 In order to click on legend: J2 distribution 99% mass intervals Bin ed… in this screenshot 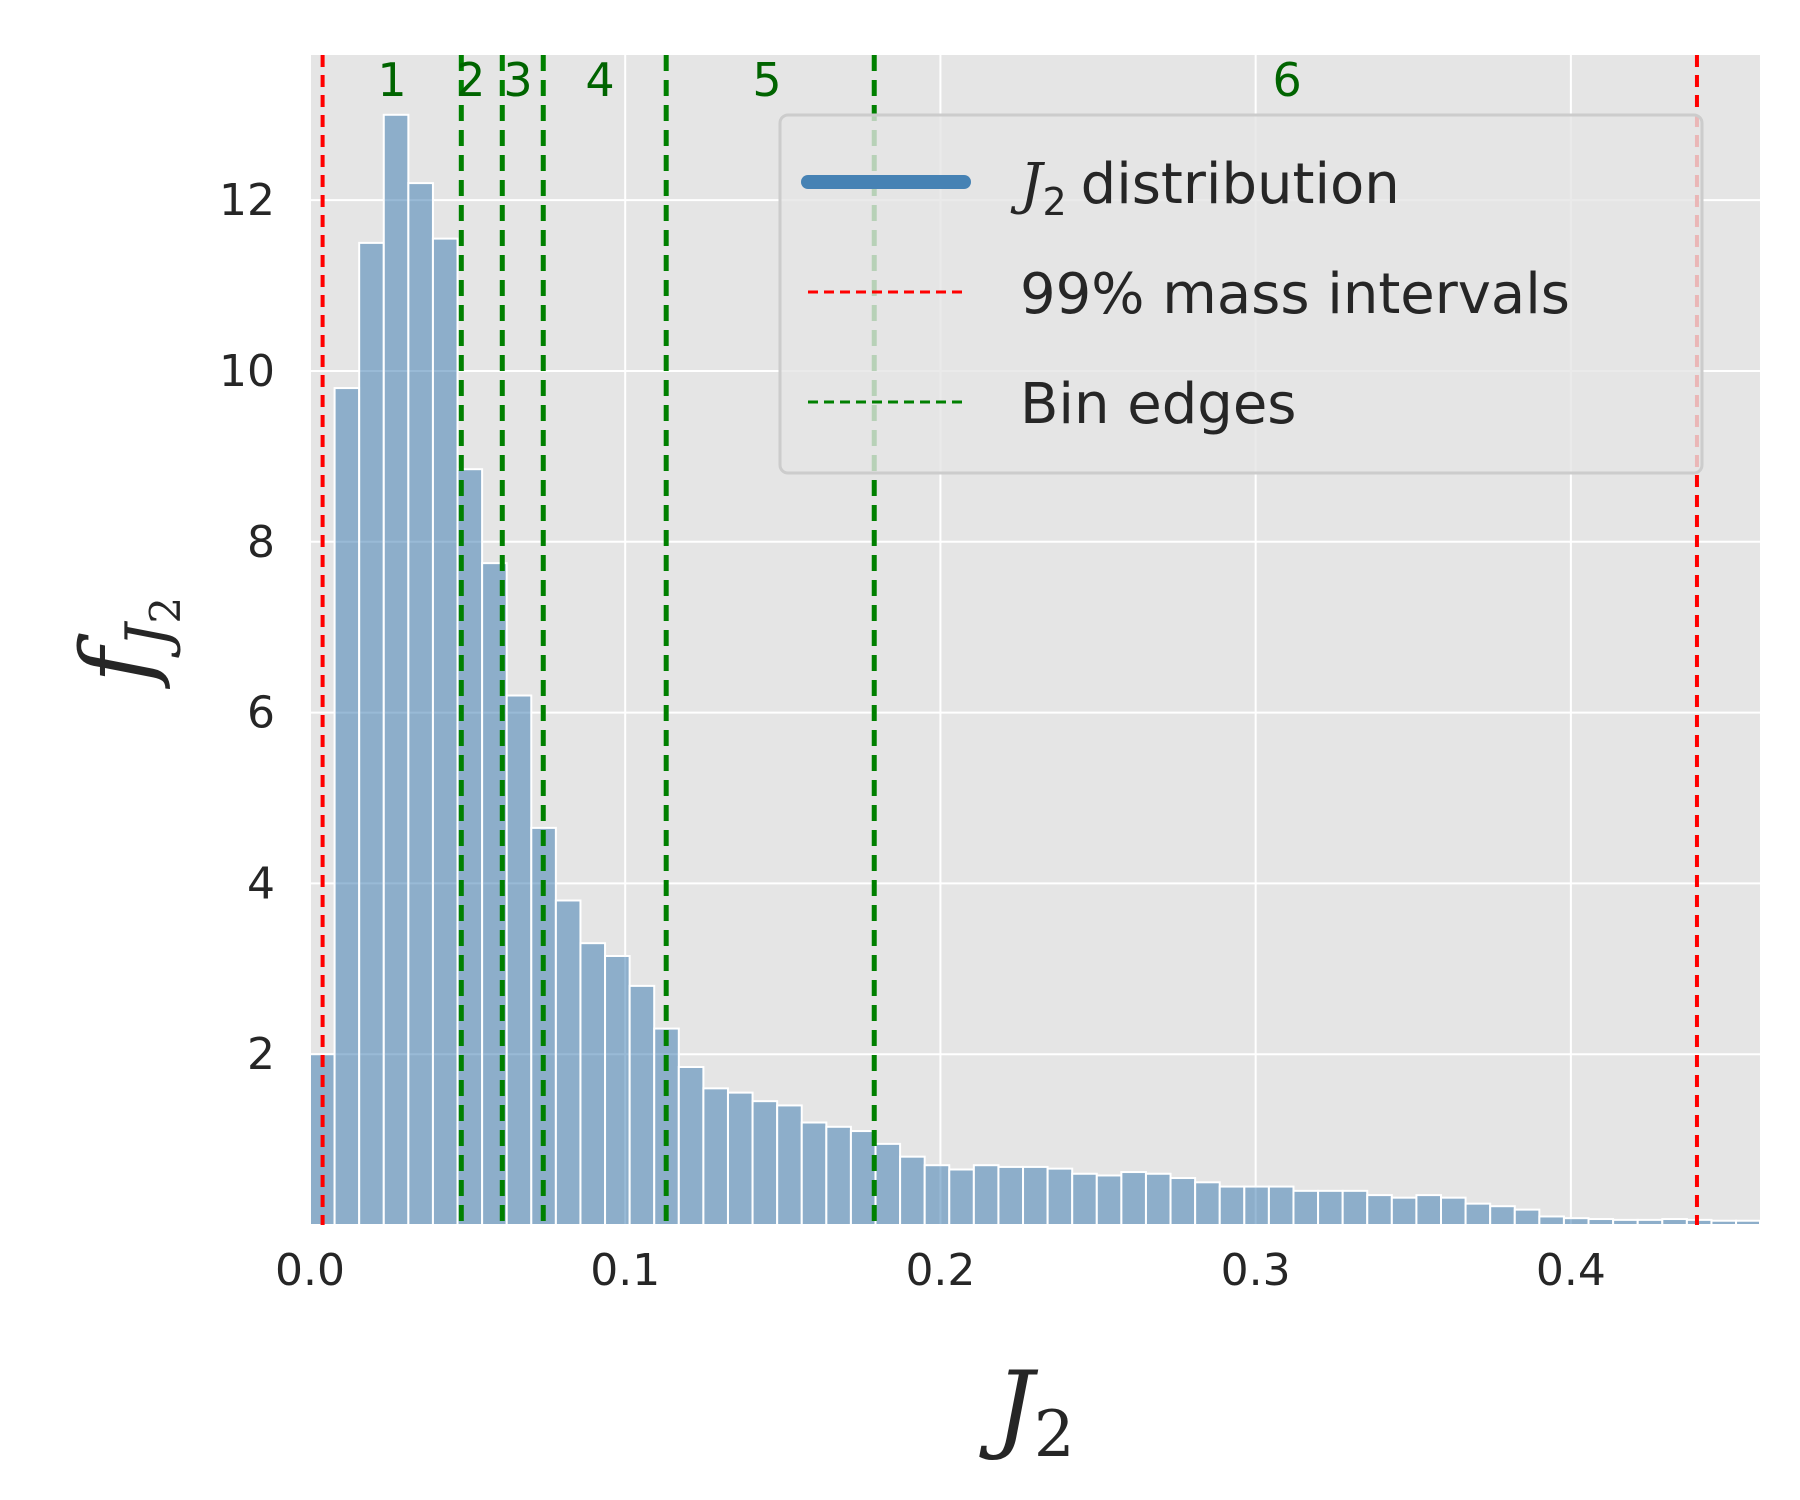, I will do `click(1241, 294)`.